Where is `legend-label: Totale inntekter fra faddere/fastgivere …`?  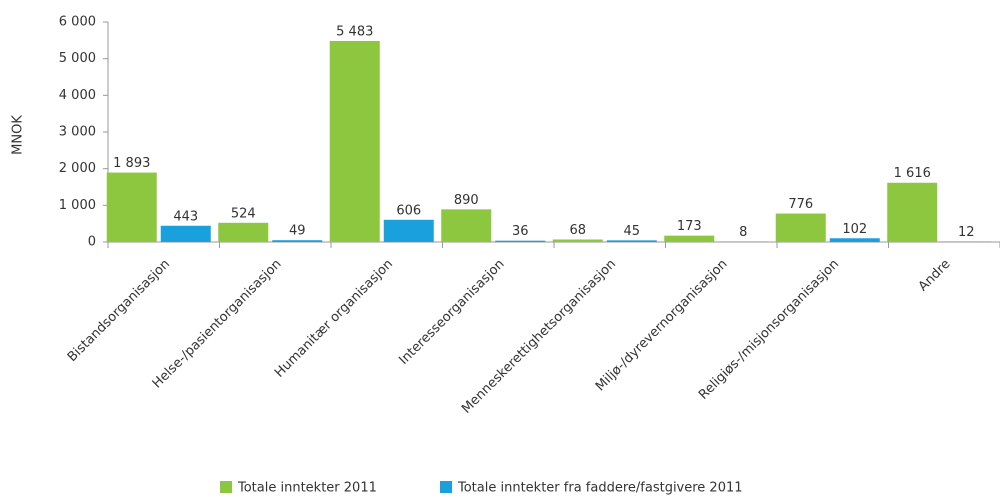
legend-label: Totale inntekter fra faddere/fastgivere … is located at coordinates (600, 488).